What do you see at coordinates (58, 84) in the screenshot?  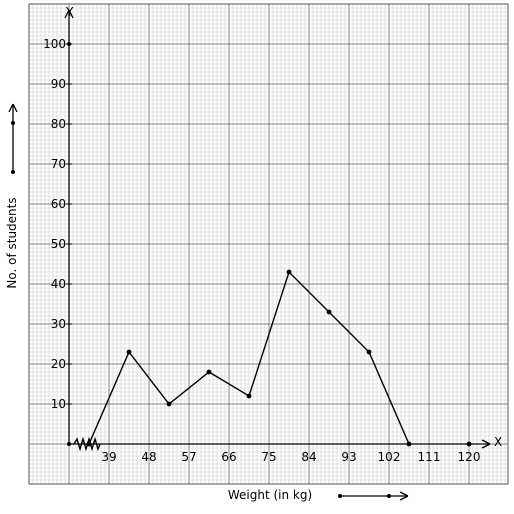 I see `y-tick-label: 90` at bounding box center [58, 84].